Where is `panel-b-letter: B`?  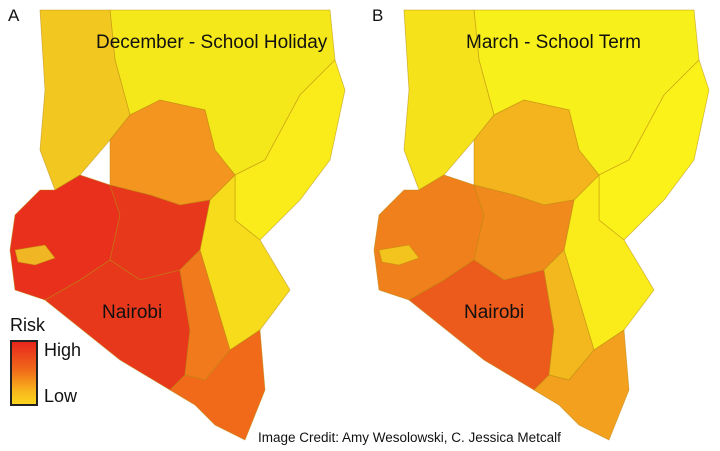
panel-b-letter: B is located at coordinates (378, 15).